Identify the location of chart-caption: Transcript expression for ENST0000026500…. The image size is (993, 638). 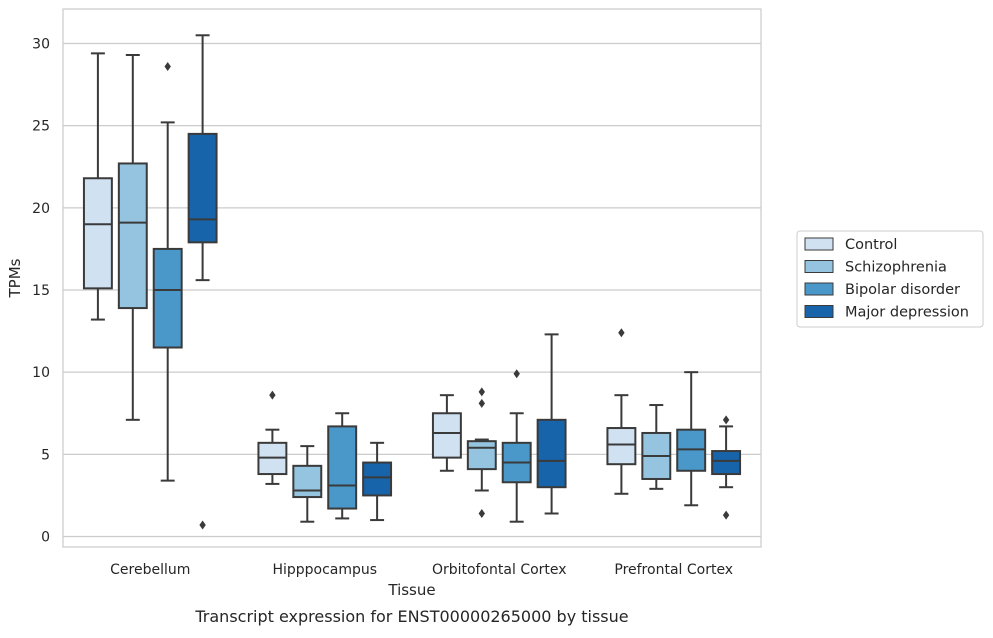
(411, 616).